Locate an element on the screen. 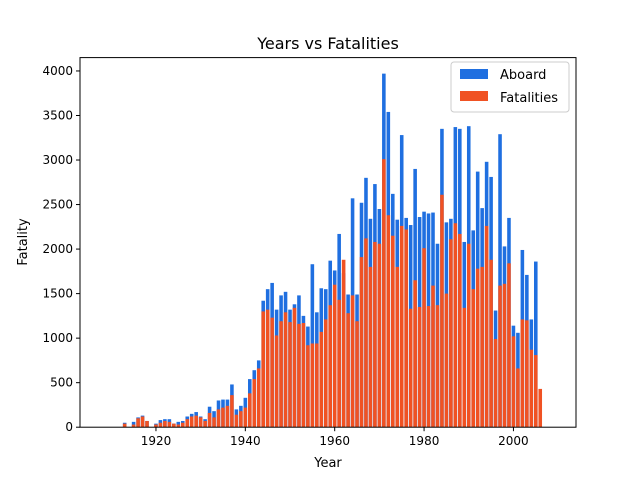 This screenshot has width=640, height=480. bar-fatalities-1948 is located at coordinates (281, 374).